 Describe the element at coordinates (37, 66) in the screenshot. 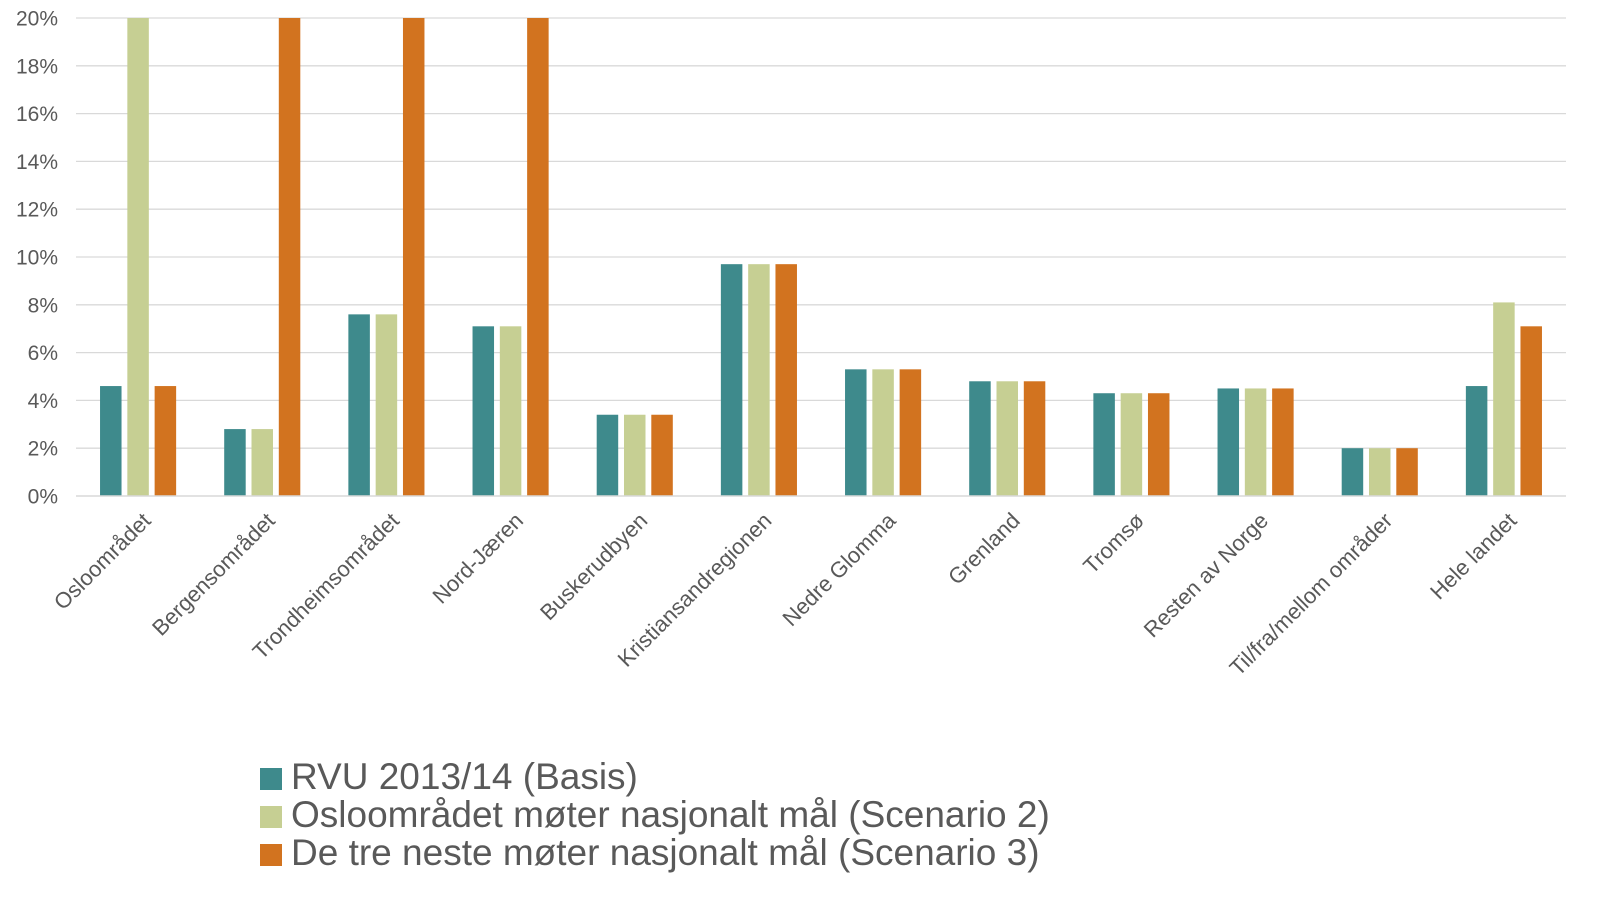

I see `y-tick-label: 18%` at that location.